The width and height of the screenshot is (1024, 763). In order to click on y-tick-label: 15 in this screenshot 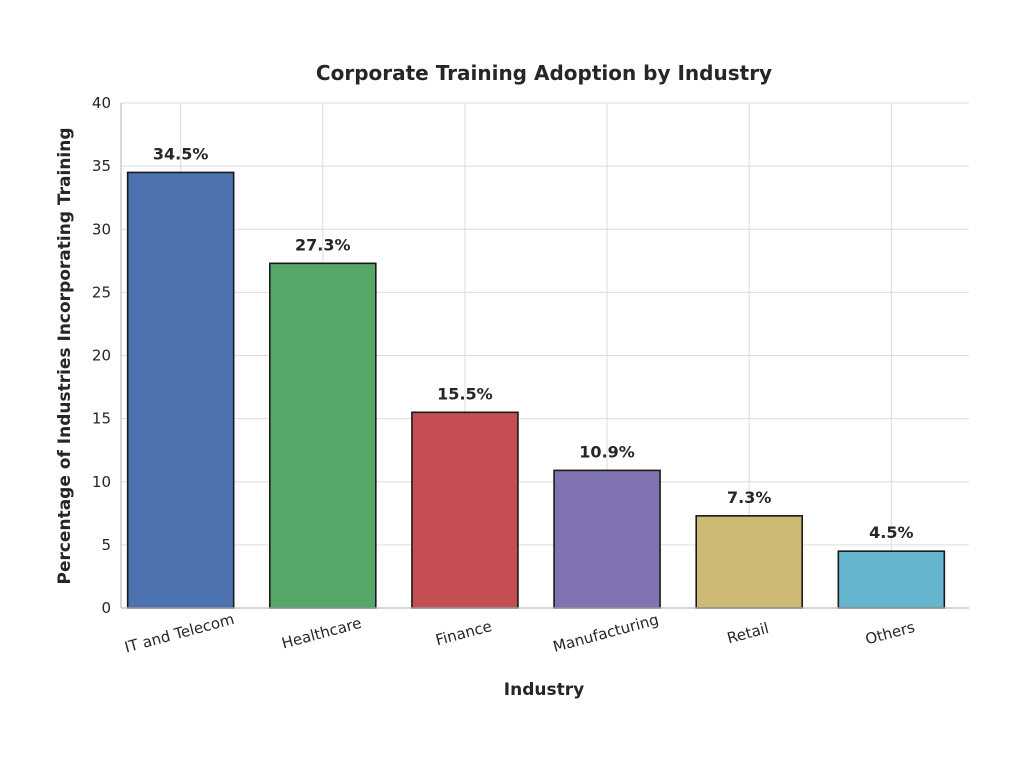, I will do `click(101, 419)`.